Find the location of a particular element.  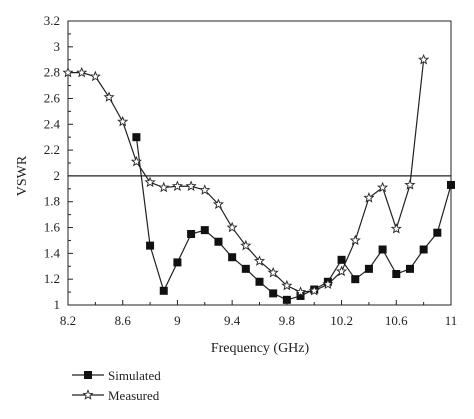

legend: Simulated Measured is located at coordinates (116, 385).